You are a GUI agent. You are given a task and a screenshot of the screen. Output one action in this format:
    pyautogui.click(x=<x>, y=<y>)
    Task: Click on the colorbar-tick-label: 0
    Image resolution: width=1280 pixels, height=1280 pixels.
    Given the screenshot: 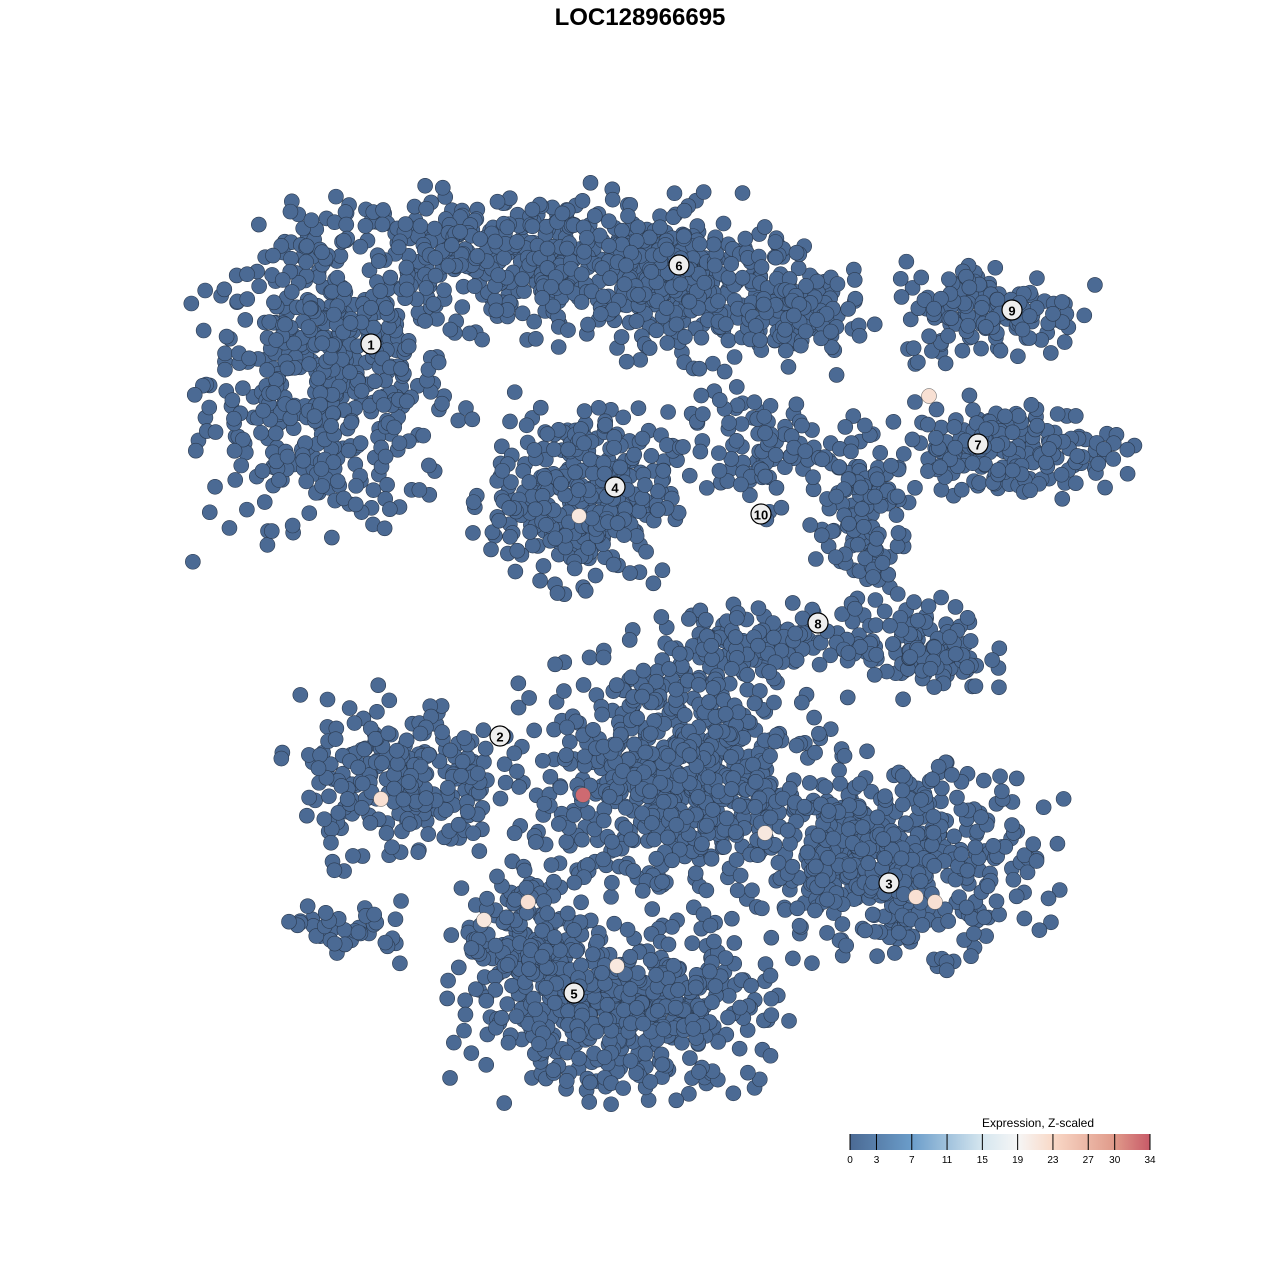 What is the action you would take?
    pyautogui.click(x=850, y=1160)
    